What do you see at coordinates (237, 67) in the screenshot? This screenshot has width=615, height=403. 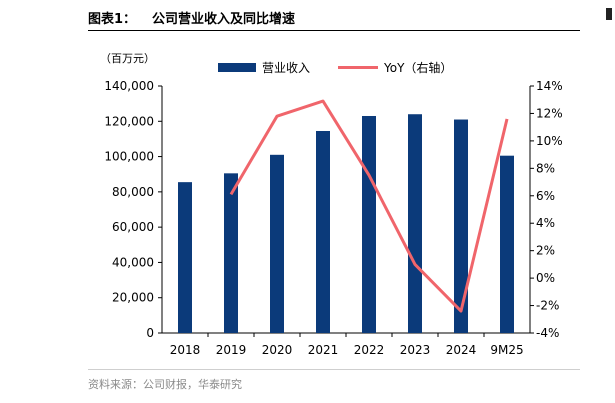 I see `legend-bar-swatch` at bounding box center [237, 67].